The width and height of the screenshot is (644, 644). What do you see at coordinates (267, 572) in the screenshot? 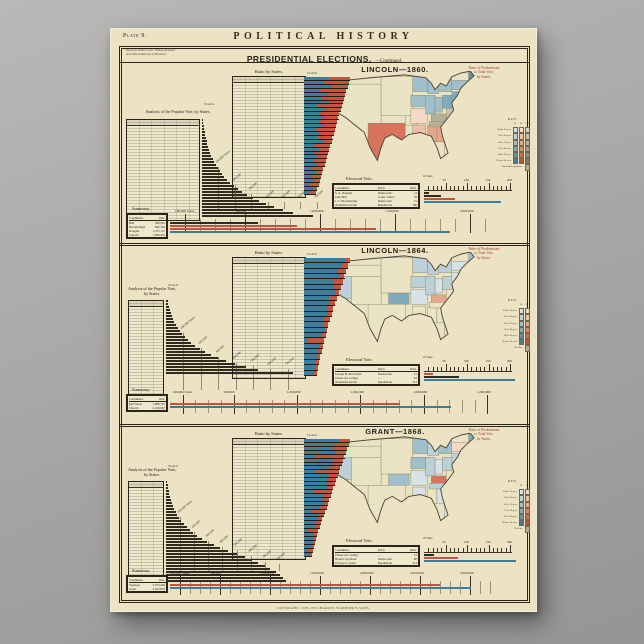
I see `summary-scale-value: 1,000,000` at bounding box center [267, 572].